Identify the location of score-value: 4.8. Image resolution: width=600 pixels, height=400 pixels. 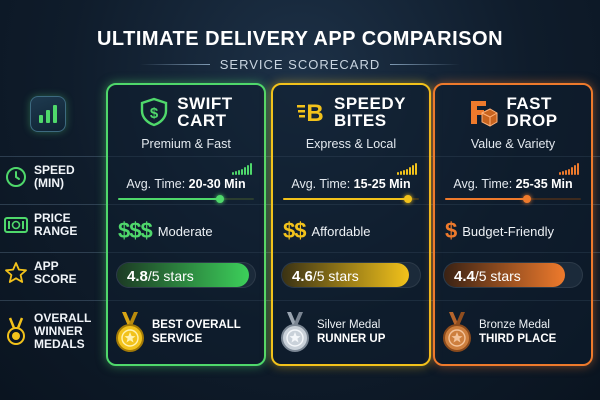
(137, 276).